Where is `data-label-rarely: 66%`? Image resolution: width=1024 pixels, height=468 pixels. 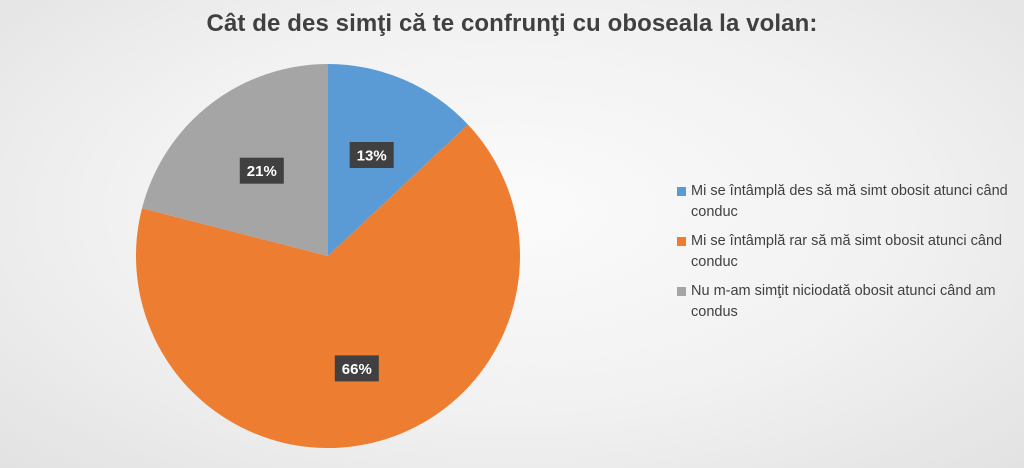
data-label-rarely: 66% is located at coordinates (356, 368).